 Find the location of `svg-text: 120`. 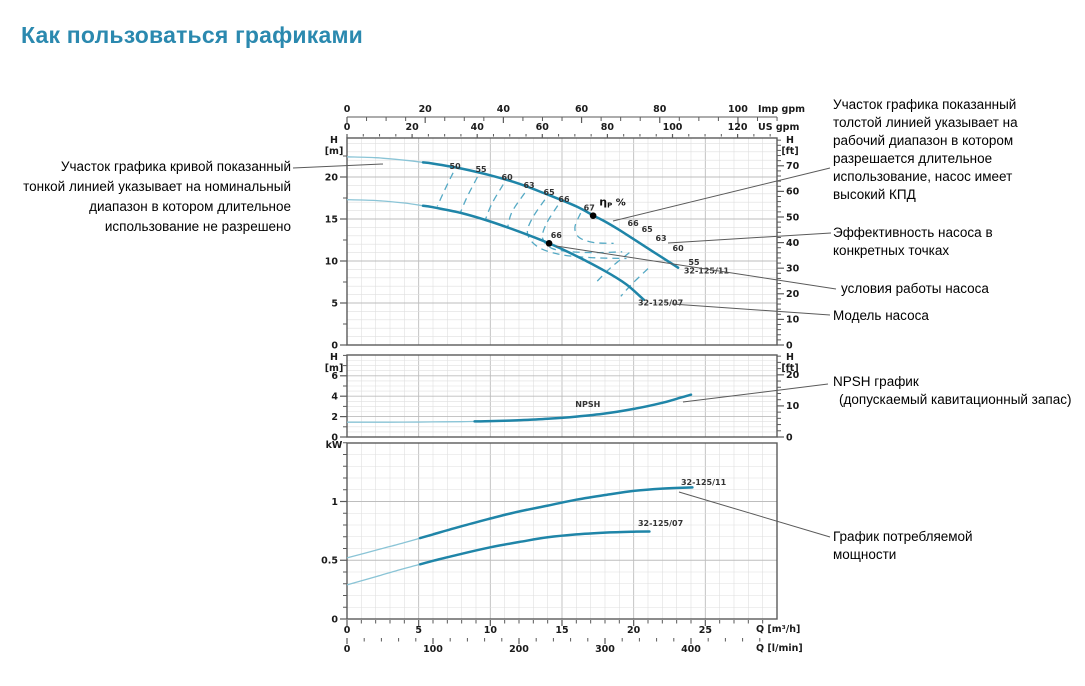

svg-text: 120 is located at coordinates (738, 127).